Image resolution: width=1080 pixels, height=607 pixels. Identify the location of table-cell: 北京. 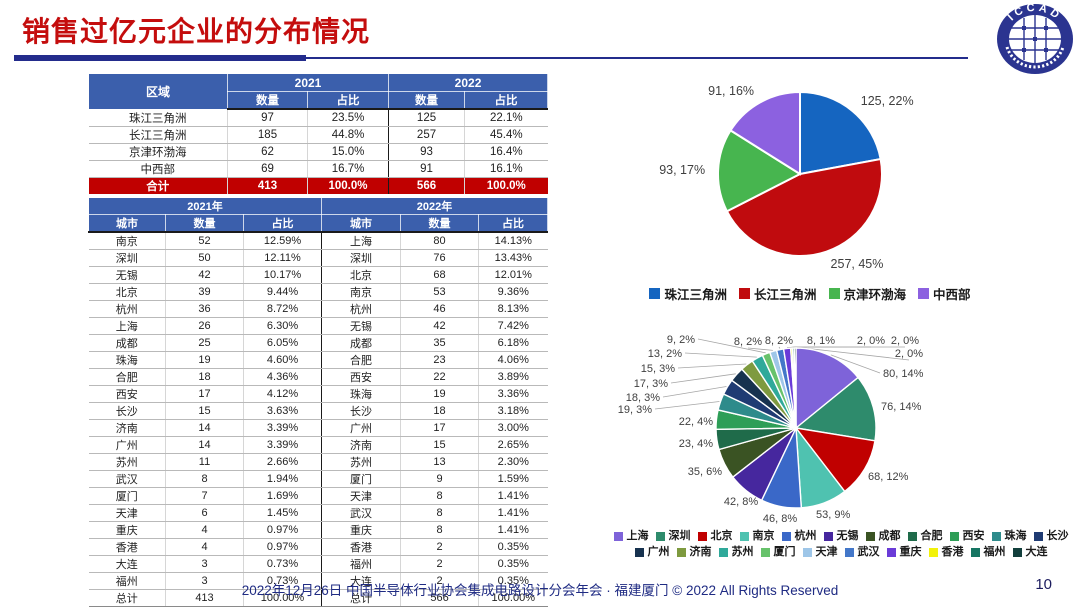
(361, 275).